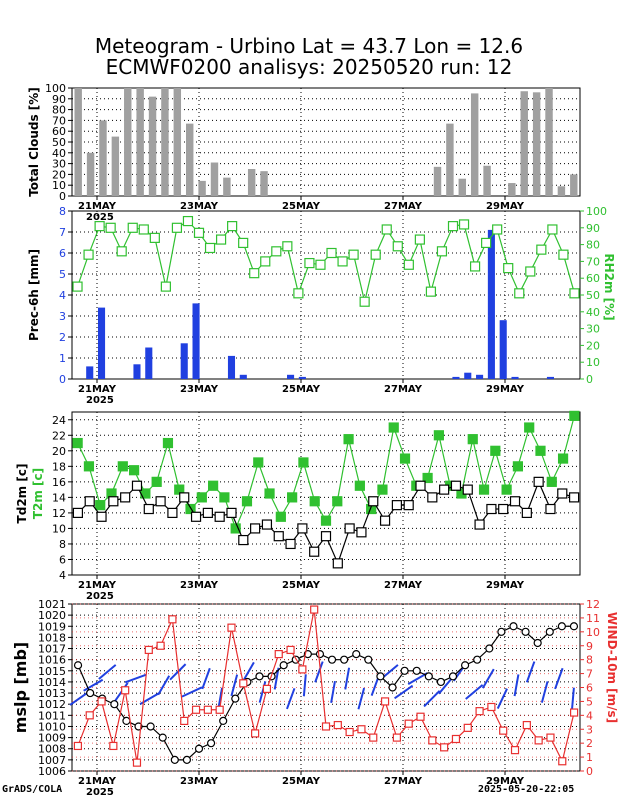 This screenshot has height=800, width=618. I want to click on wind-y-axis-label: WIND-10m [m/s], so click(611, 667).